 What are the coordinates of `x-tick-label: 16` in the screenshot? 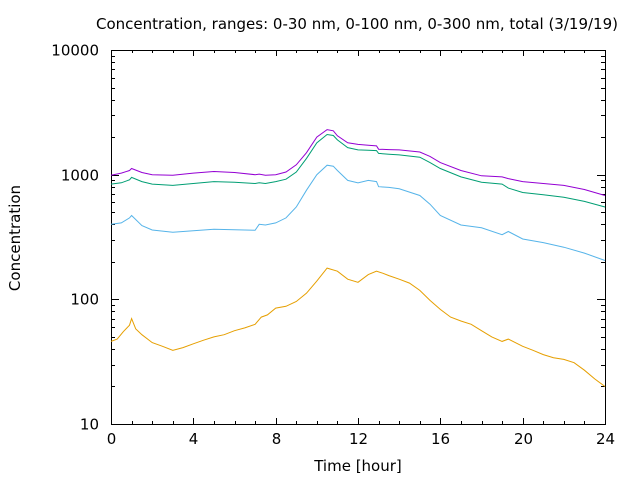 It's located at (440, 439).